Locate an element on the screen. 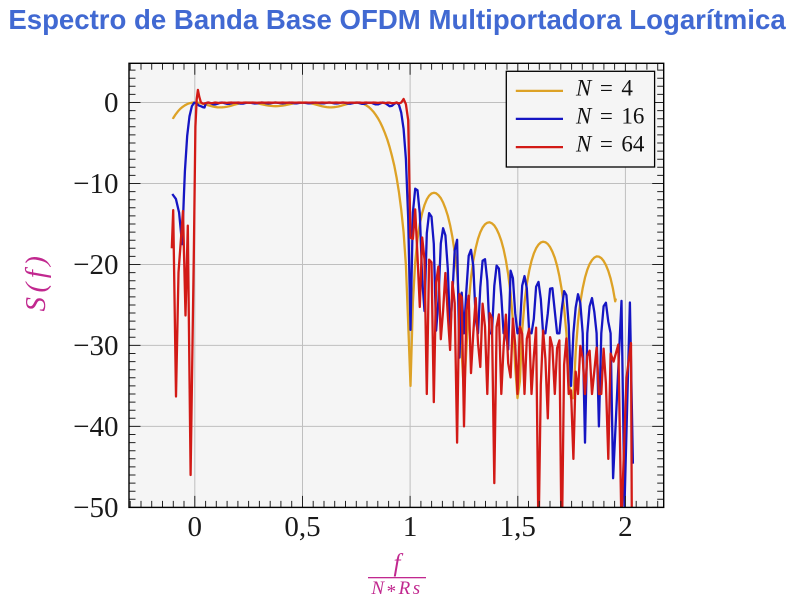 The height and width of the screenshot is (604, 794). svg-text: −50 is located at coordinates (95, 508).